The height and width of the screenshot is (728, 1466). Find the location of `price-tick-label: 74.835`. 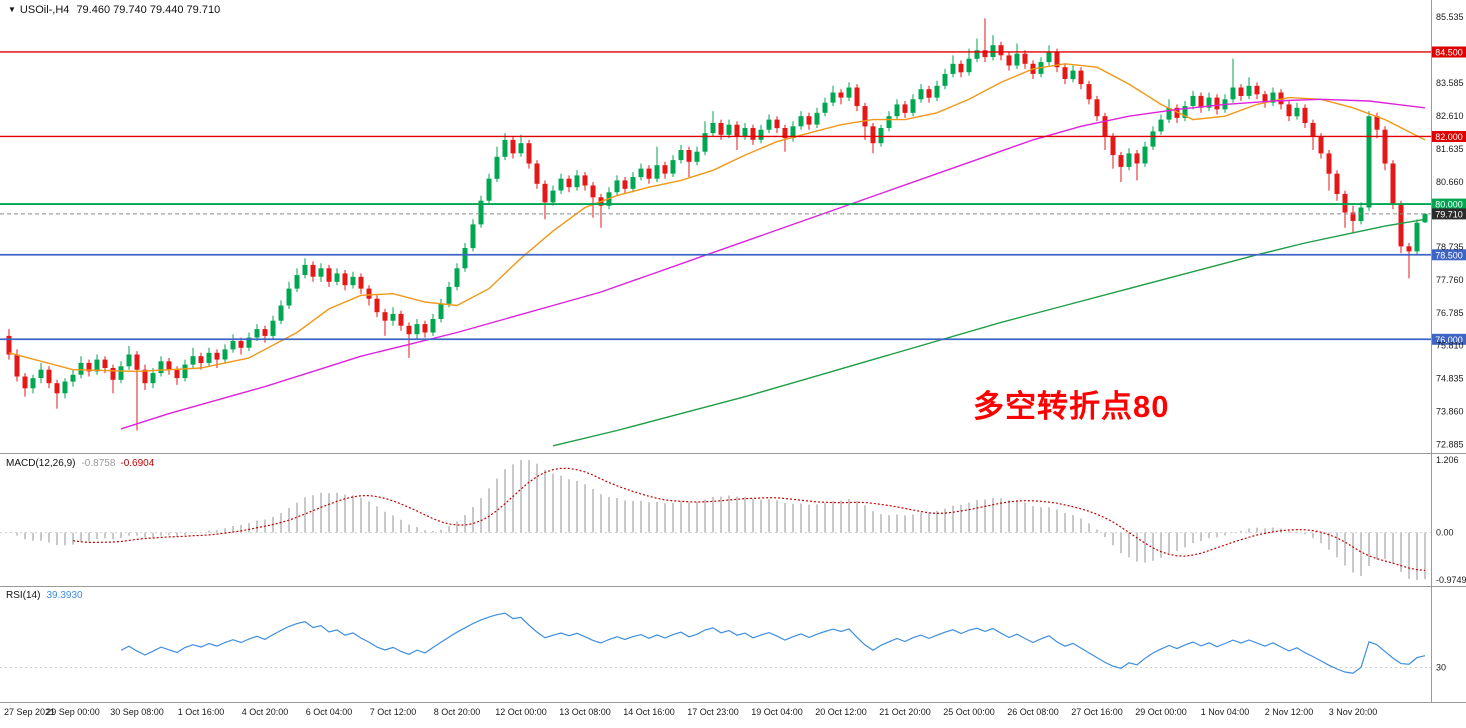

price-tick-label: 74.835 is located at coordinates (1450, 379).